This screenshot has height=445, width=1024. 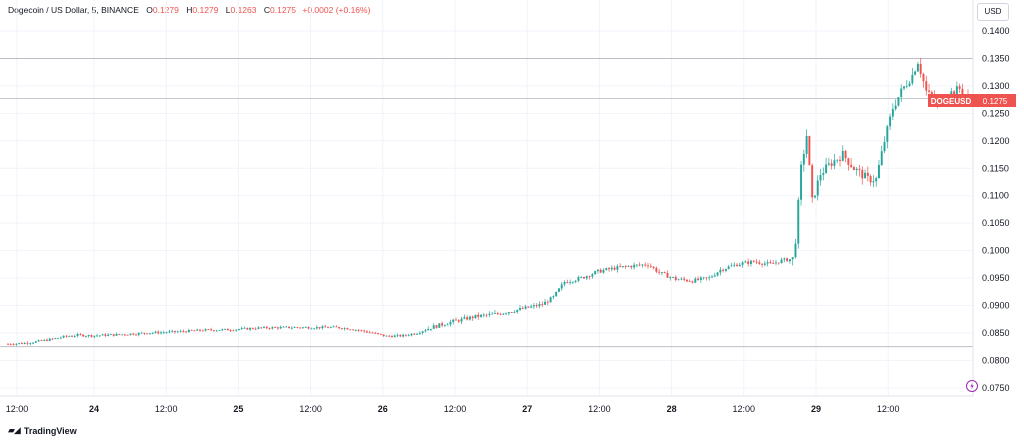 I want to click on symbol-title: Dogecoin / US Dollar, 5, BINANCE, so click(x=73, y=10).